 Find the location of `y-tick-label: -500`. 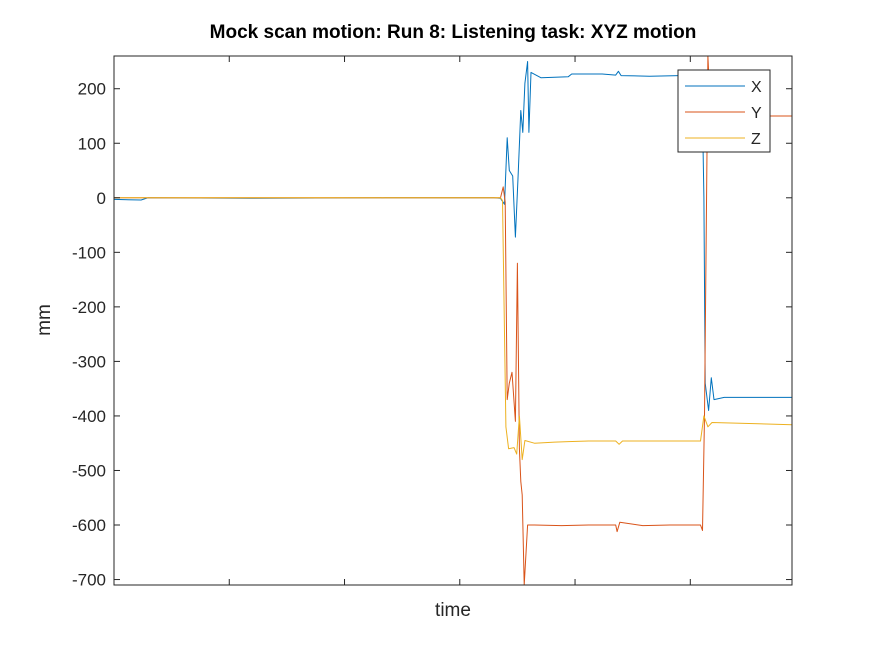

y-tick-label: -500 is located at coordinates (89, 470).